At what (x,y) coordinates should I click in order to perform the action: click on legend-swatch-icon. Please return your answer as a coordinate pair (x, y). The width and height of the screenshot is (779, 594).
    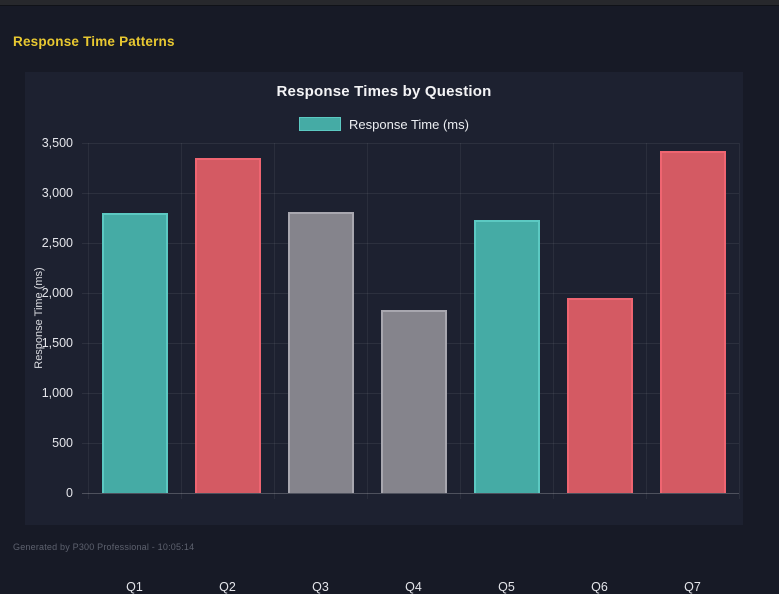
    Looking at the image, I should click on (320, 124).